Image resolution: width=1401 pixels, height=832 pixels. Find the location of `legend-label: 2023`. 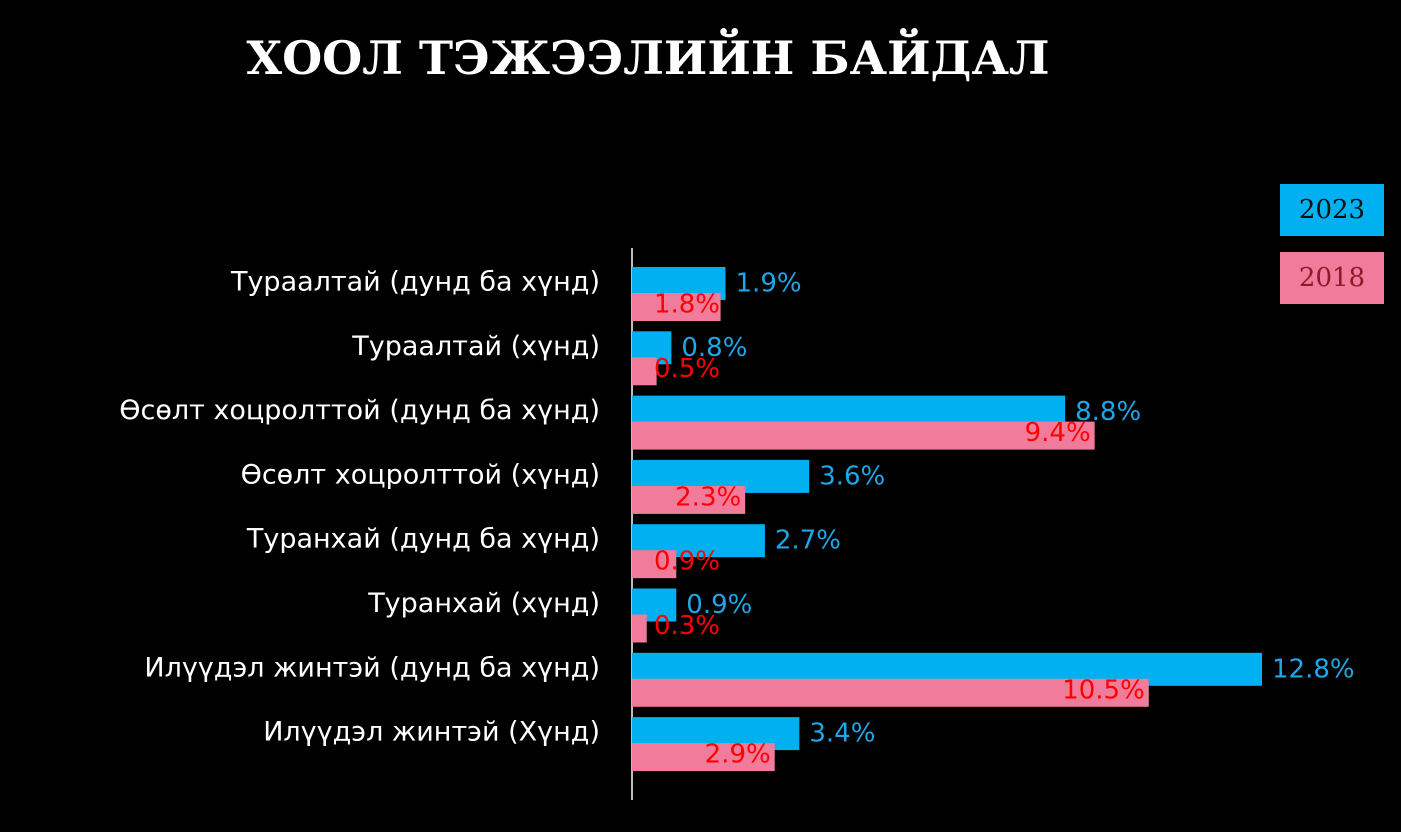

legend-label: 2023 is located at coordinates (1332, 210).